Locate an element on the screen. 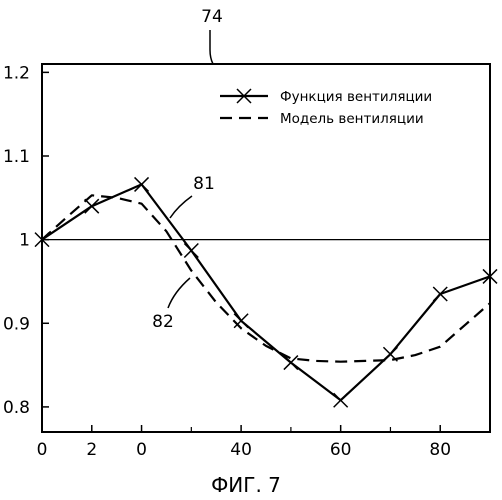 This screenshot has height=500, width=502. x-tick-label: 40 is located at coordinates (241, 450).